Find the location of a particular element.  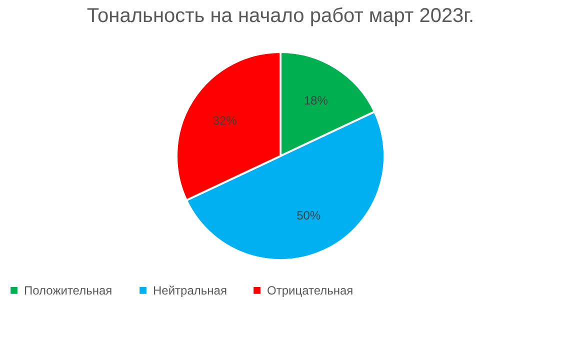

chart-title: Тональность на начало работ март 2023г. is located at coordinates (280, 16).